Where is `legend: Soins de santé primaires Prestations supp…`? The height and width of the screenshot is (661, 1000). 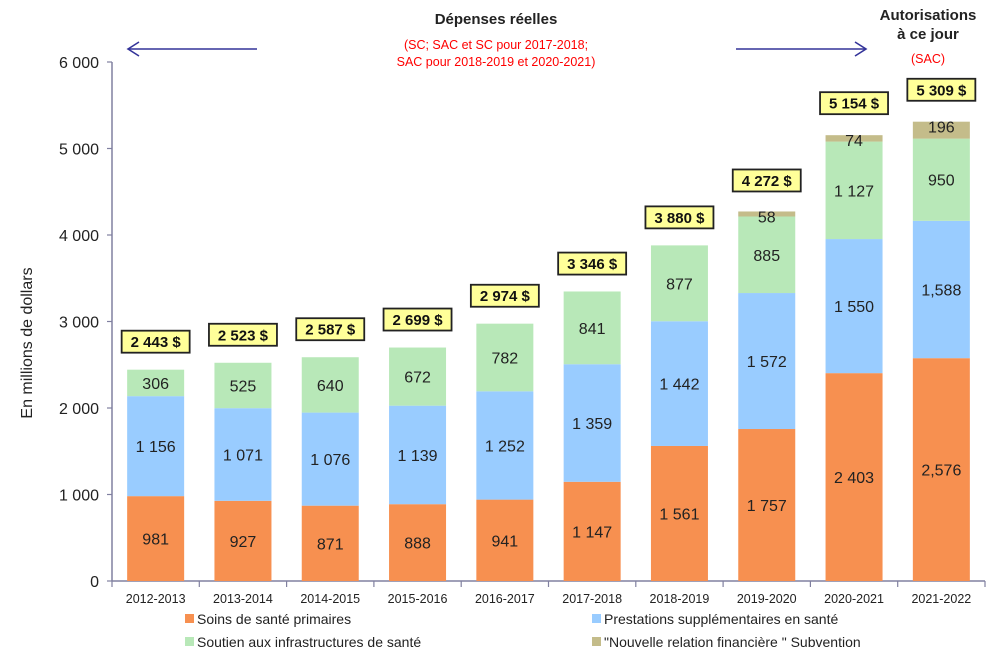 legend: Soins de santé primaires Prestations supp… is located at coordinates (523, 630).